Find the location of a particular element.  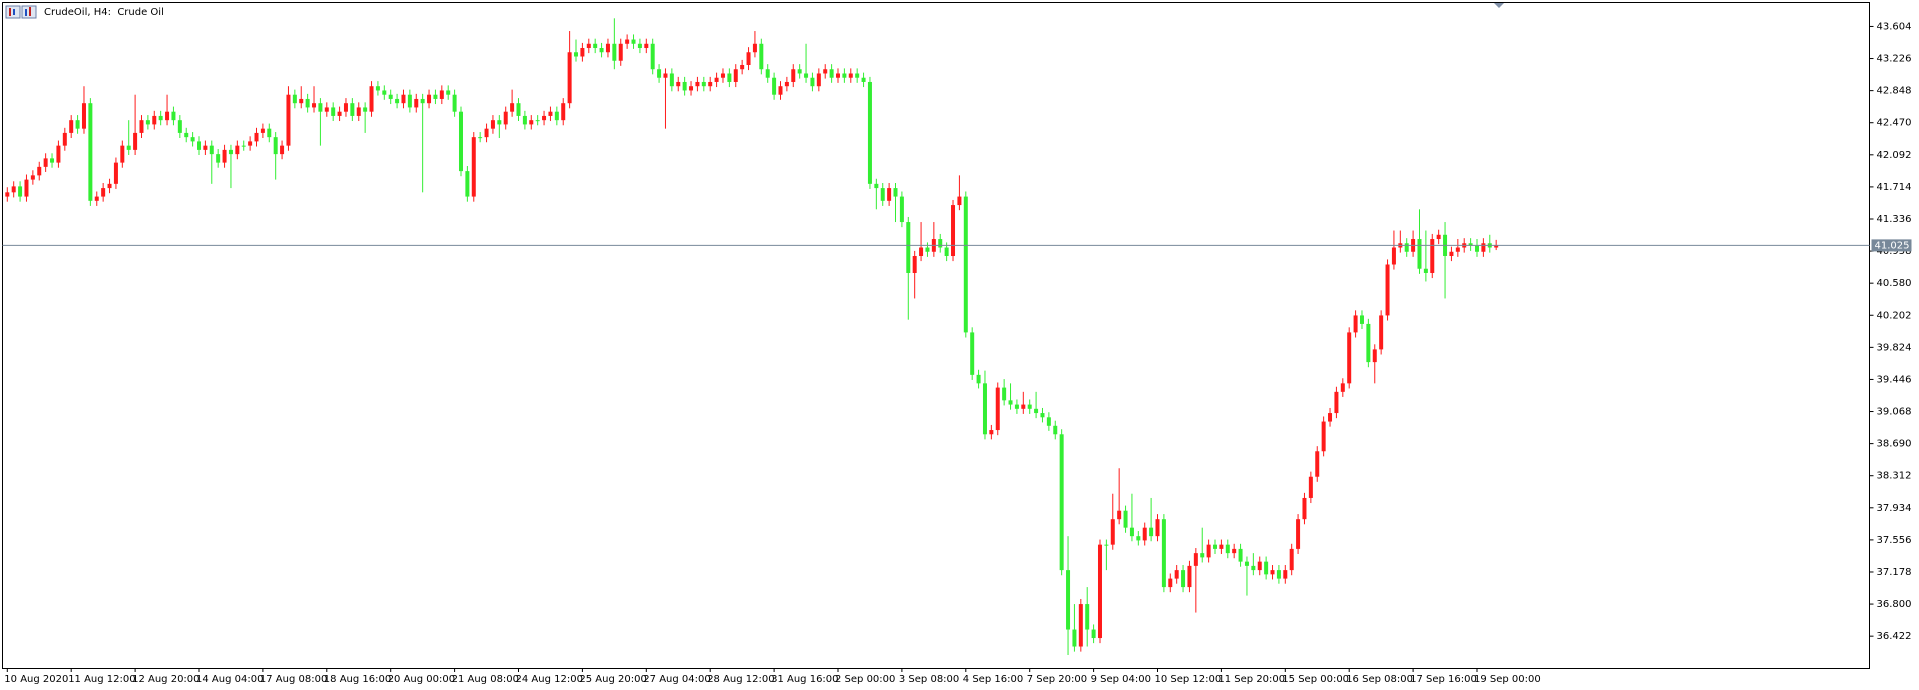

y-tick-label: 36.422 is located at coordinates (1894, 636).